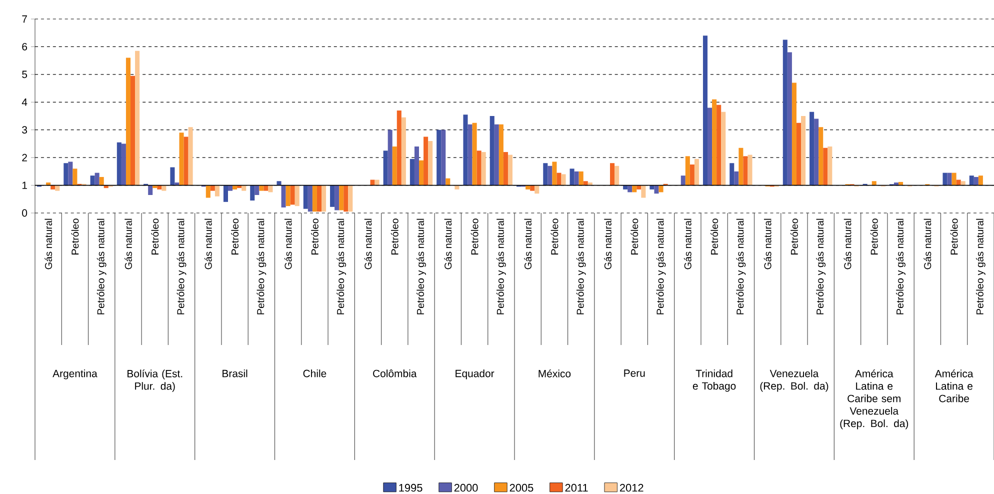  Describe the element at coordinates (314, 374) in the screenshot. I see `text: Chile` at that location.